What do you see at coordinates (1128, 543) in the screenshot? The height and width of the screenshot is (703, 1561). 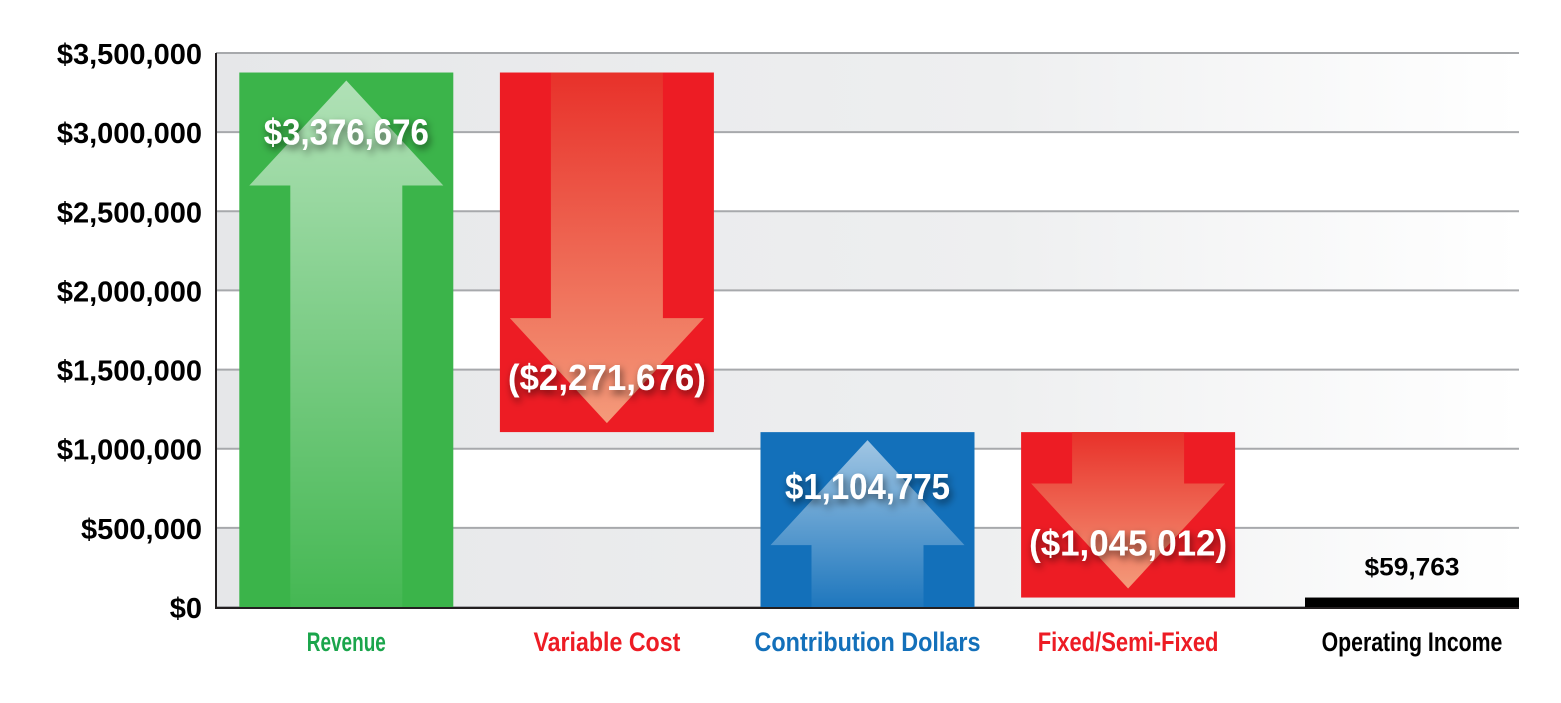 I see `data-label: ($1,045,012)` at bounding box center [1128, 543].